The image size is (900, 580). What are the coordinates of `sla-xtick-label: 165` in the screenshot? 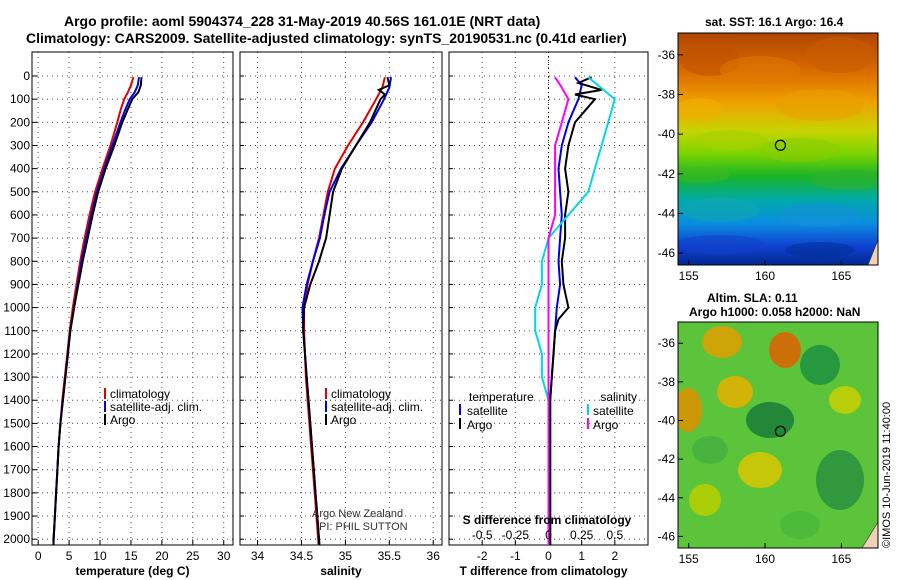 It's located at (841, 559).